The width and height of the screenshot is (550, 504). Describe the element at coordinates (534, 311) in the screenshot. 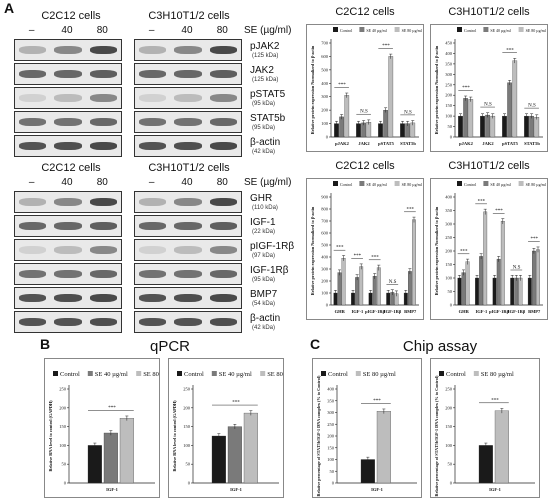

I see `chart-3-cat-label-4: BMP7` at that location.